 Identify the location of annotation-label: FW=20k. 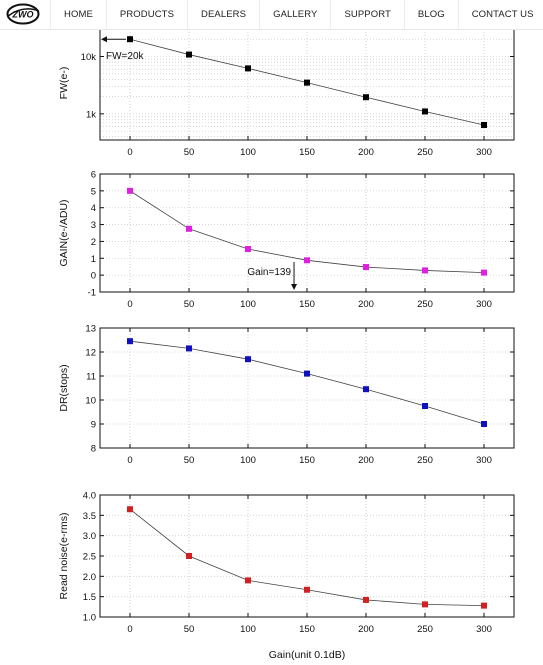
(125, 56).